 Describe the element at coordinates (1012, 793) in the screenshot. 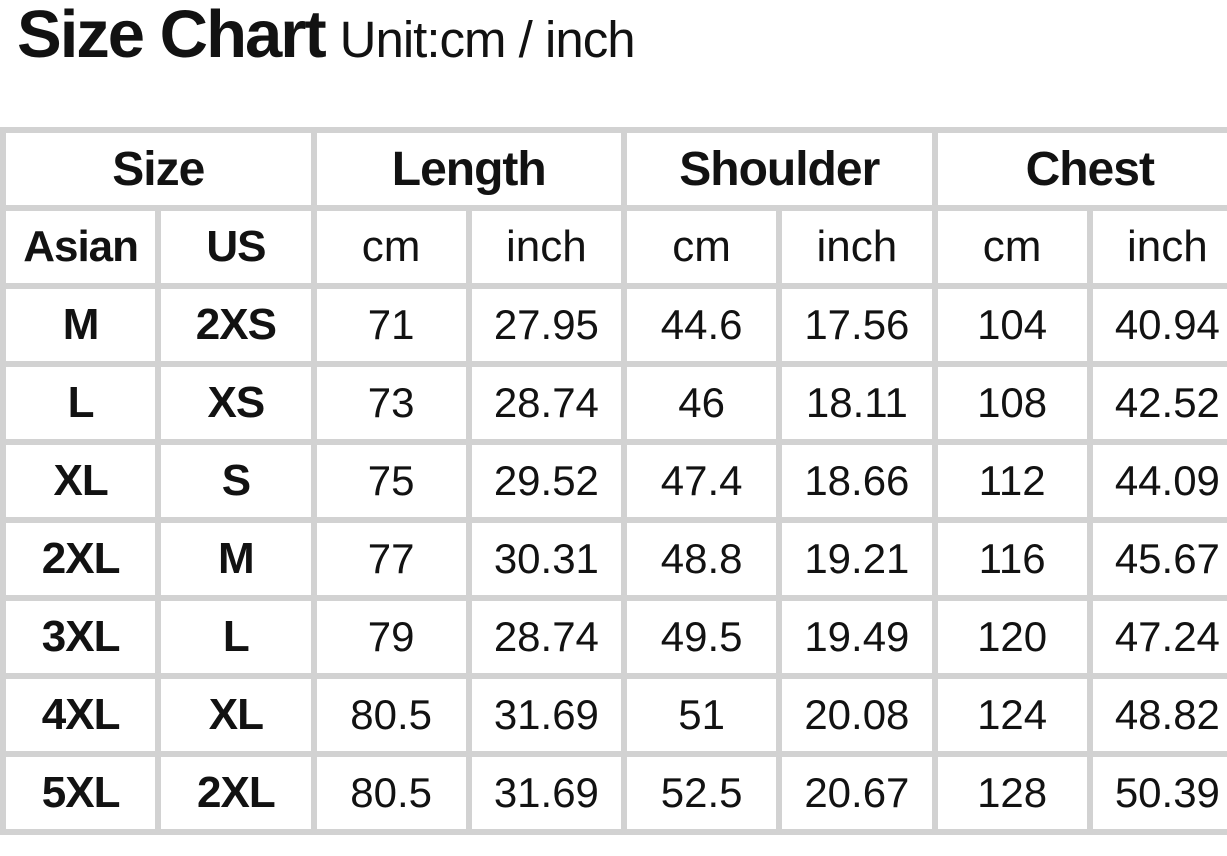

I see `cell-chest-cm: 128` at that location.